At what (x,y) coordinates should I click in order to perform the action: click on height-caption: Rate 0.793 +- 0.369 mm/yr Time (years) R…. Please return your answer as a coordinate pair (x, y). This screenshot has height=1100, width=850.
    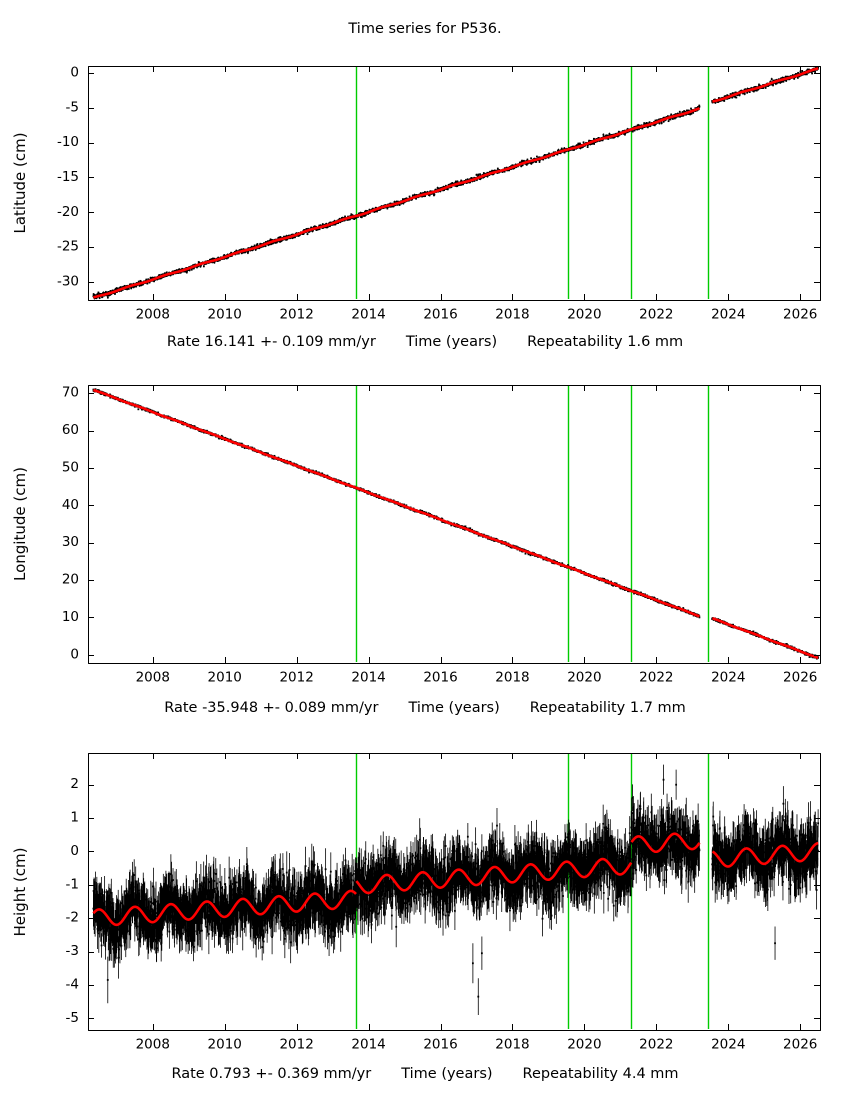
    Looking at the image, I should click on (425, 1074).